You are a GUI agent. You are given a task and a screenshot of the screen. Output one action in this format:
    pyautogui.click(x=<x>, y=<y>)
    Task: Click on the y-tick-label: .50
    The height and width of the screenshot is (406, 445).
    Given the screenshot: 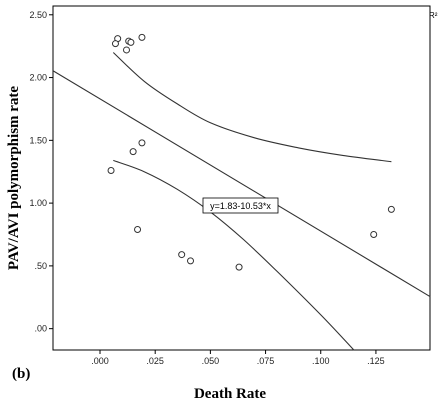 What is the action you would take?
    pyautogui.click(x=40, y=266)
    